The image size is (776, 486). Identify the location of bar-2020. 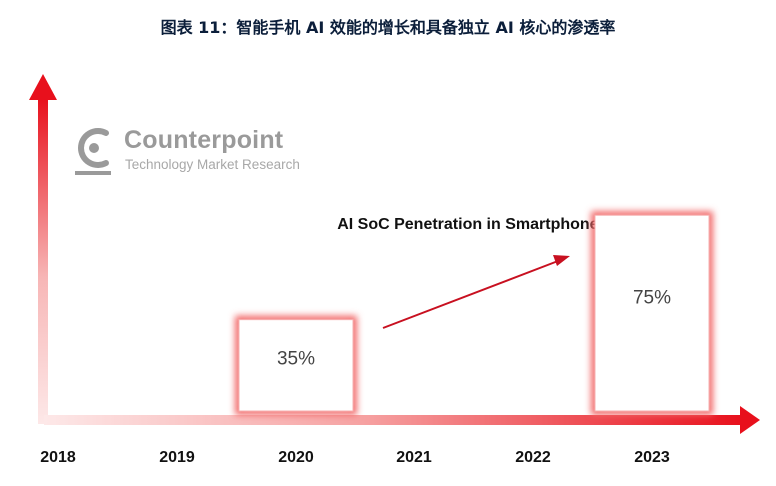
(296, 365).